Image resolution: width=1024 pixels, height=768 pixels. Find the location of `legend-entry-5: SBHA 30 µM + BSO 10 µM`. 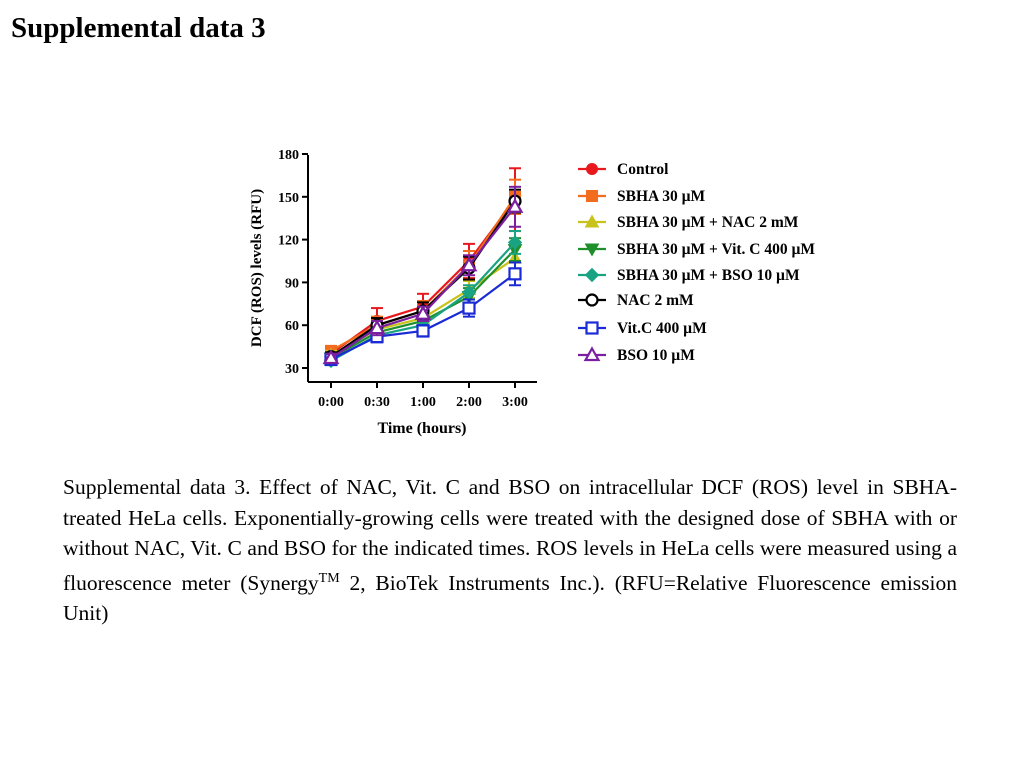

legend-entry-5: SBHA 30 µM + BSO 10 µM is located at coordinates (689, 275).